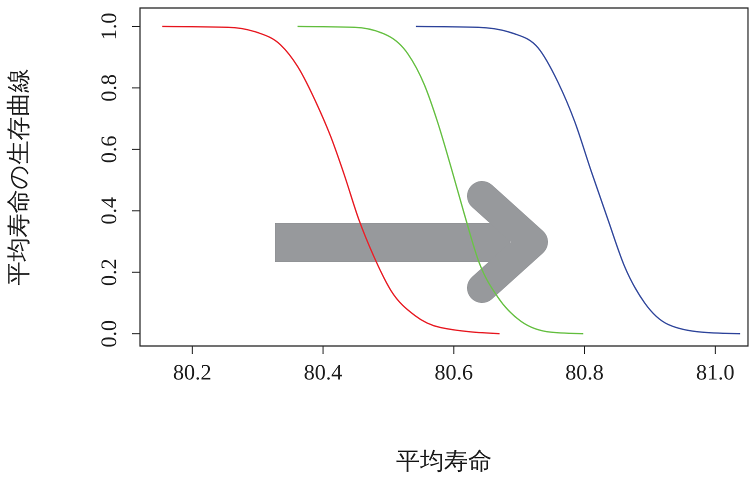 The image size is (749, 477). Describe the element at coordinates (108, 334) in the screenshot. I see `y-tick-label: 0.0` at that location.